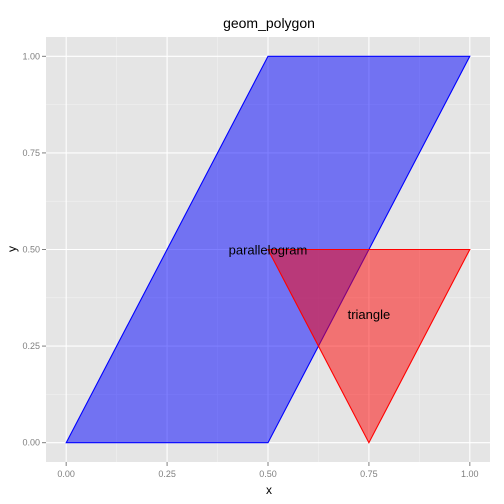  Describe the element at coordinates (12, 249) in the screenshot. I see `y-axis-title: y` at that location.